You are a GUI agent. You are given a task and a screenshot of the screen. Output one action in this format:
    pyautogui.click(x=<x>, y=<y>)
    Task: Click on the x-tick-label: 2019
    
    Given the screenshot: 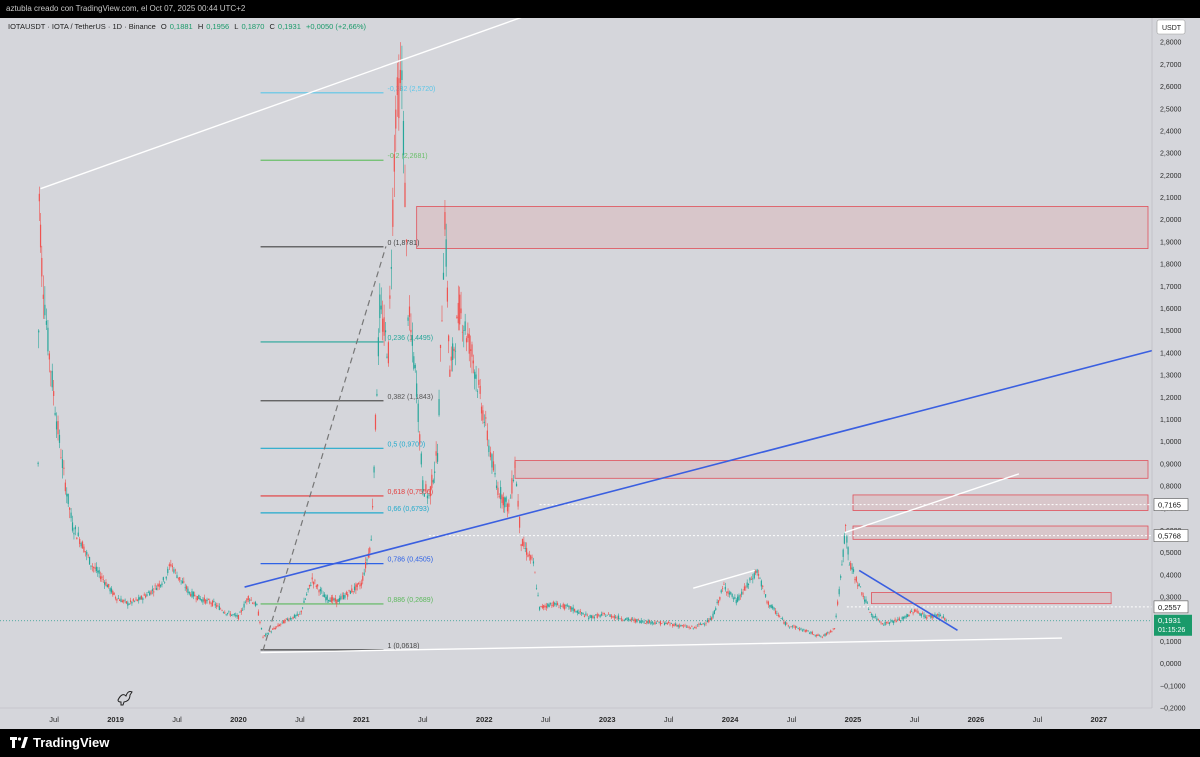 What is the action you would take?
    pyautogui.click(x=115, y=719)
    